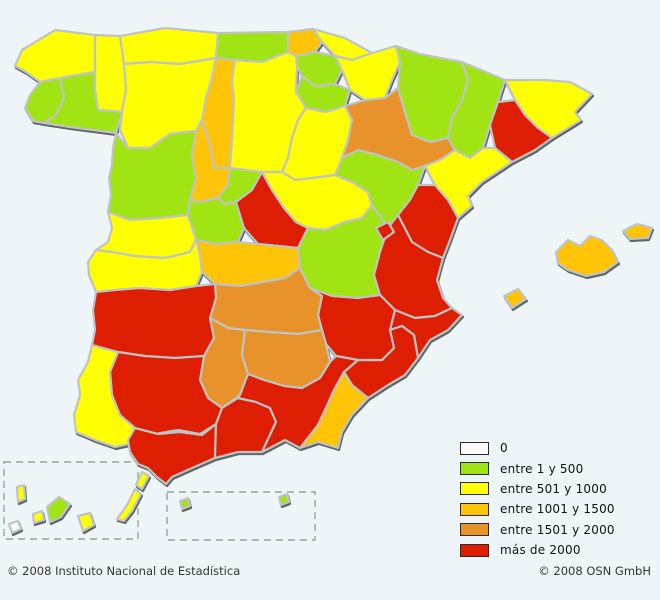 This screenshot has height=600, width=660. I want to click on legend-row: más de 2000, so click(537, 550).